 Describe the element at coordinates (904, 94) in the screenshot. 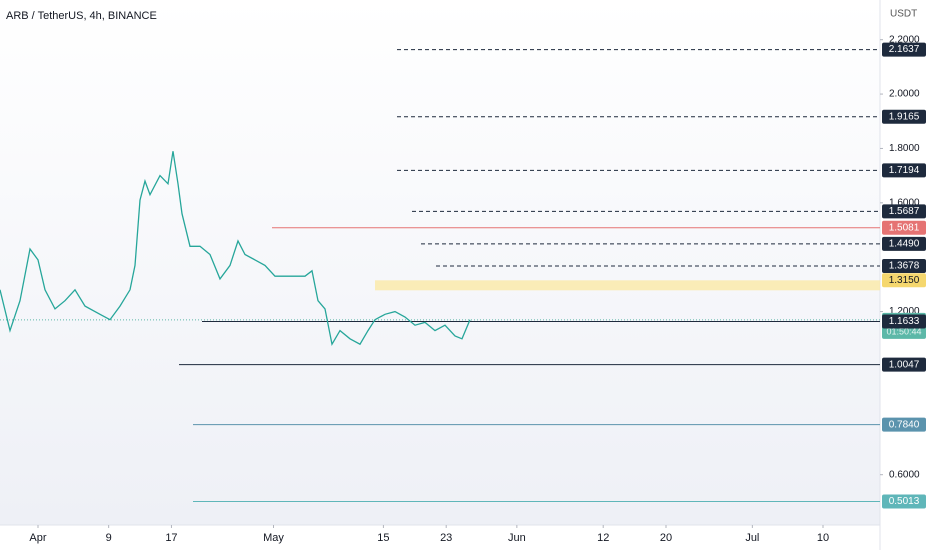

I see `y-tick-label: 2.0000` at that location.